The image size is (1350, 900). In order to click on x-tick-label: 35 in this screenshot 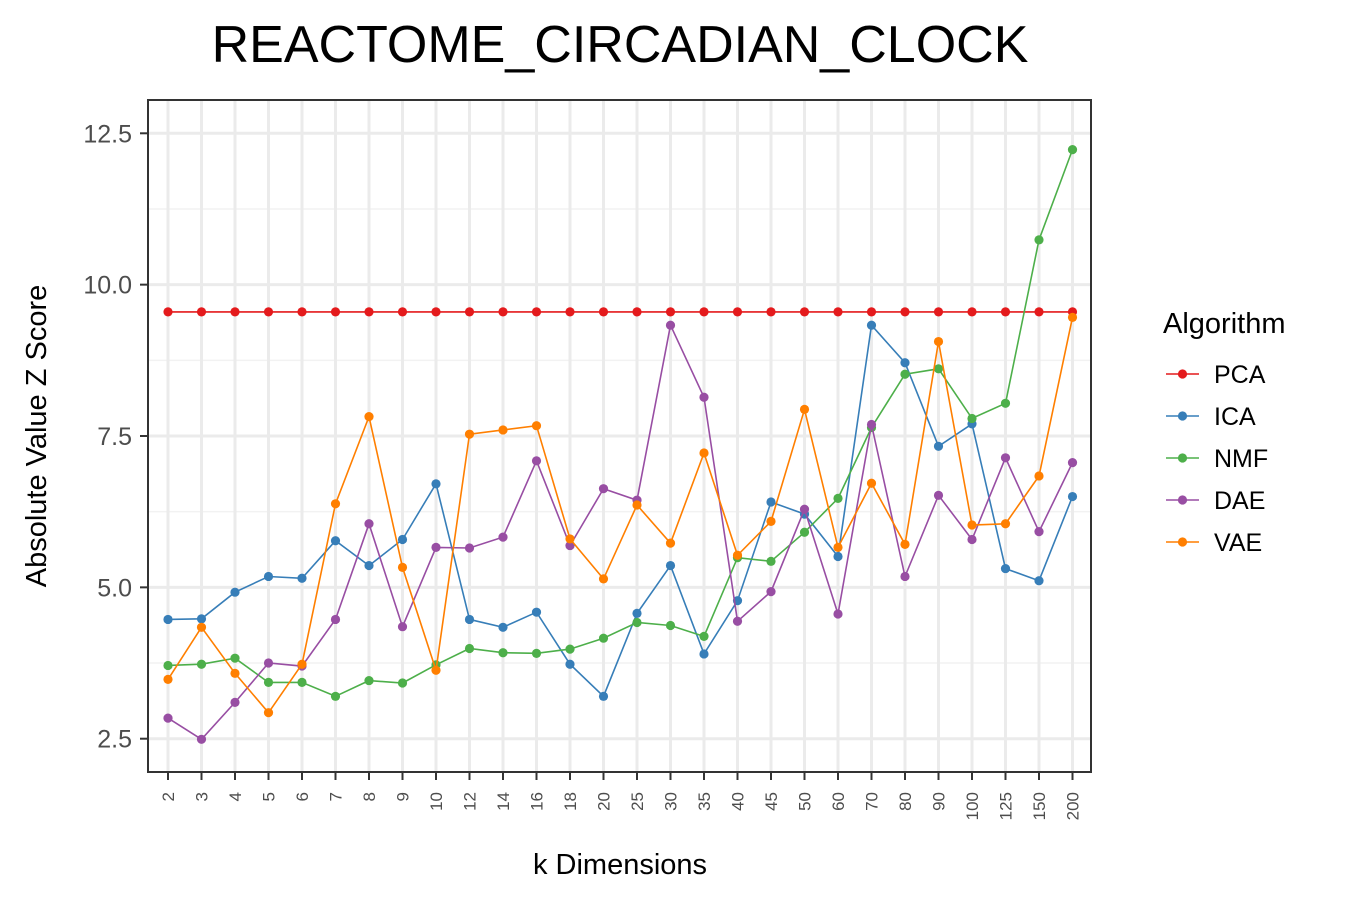, I will do `click(704, 801)`.